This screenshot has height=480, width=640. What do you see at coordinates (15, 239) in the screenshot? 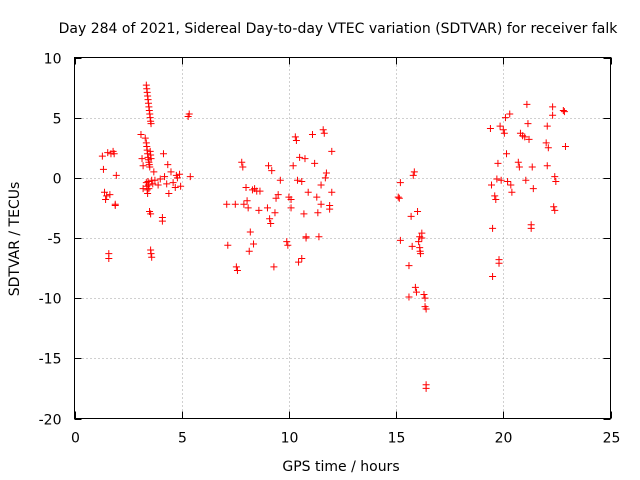
I see `y-axis-title: SDTVAR / TECUs` at bounding box center [15, 239].